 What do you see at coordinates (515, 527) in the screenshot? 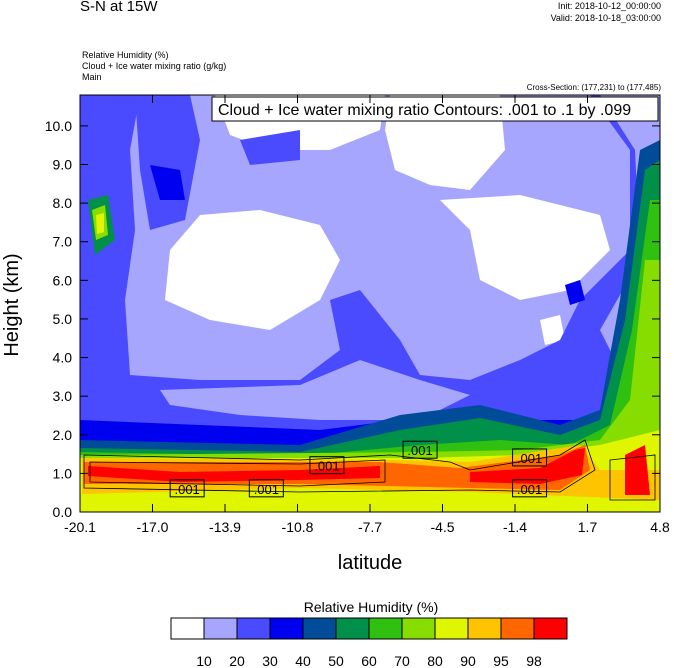
I see `x-tick-label: -1.4` at bounding box center [515, 527].